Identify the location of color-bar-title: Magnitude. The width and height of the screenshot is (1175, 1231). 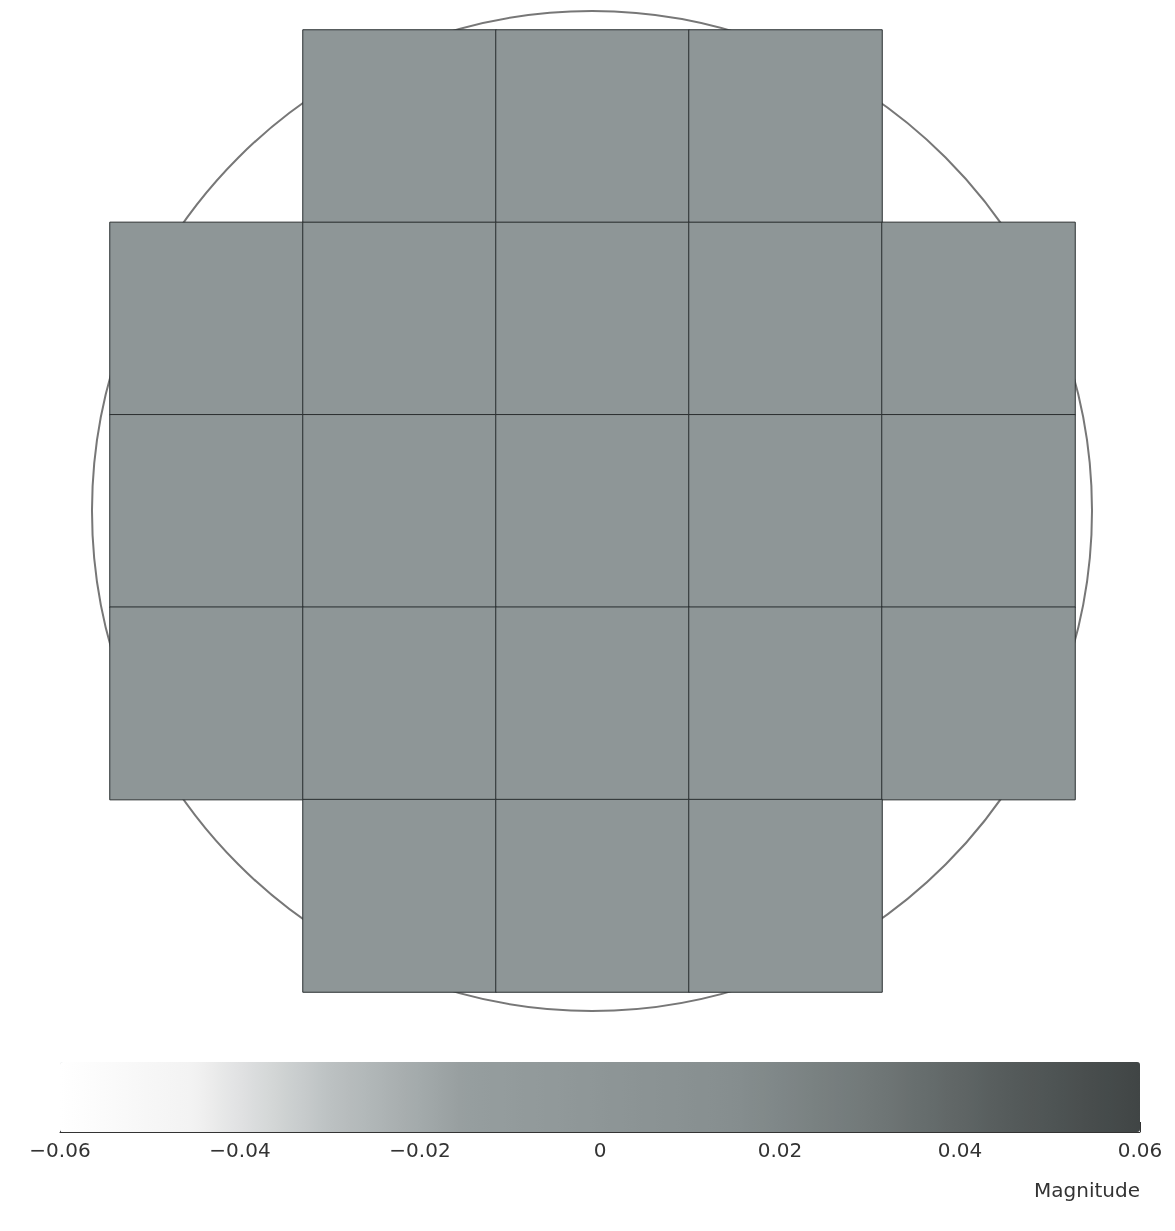
(1087, 1190).